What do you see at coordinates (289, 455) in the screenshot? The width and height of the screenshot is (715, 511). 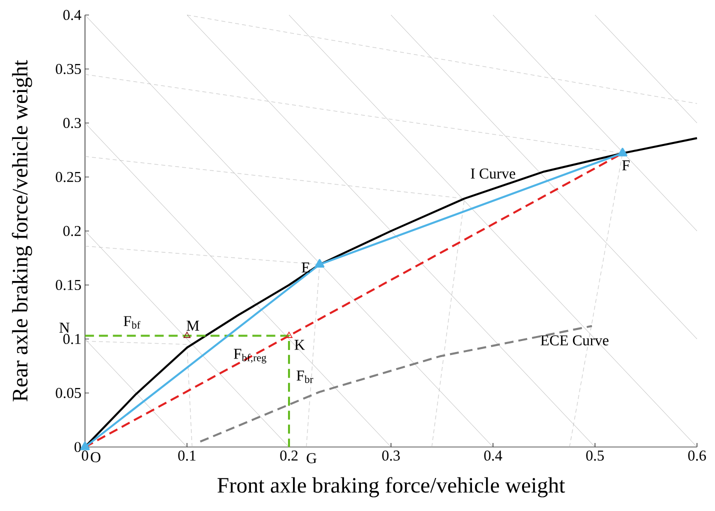 I see `x-tick-label: 0.2` at bounding box center [289, 455].